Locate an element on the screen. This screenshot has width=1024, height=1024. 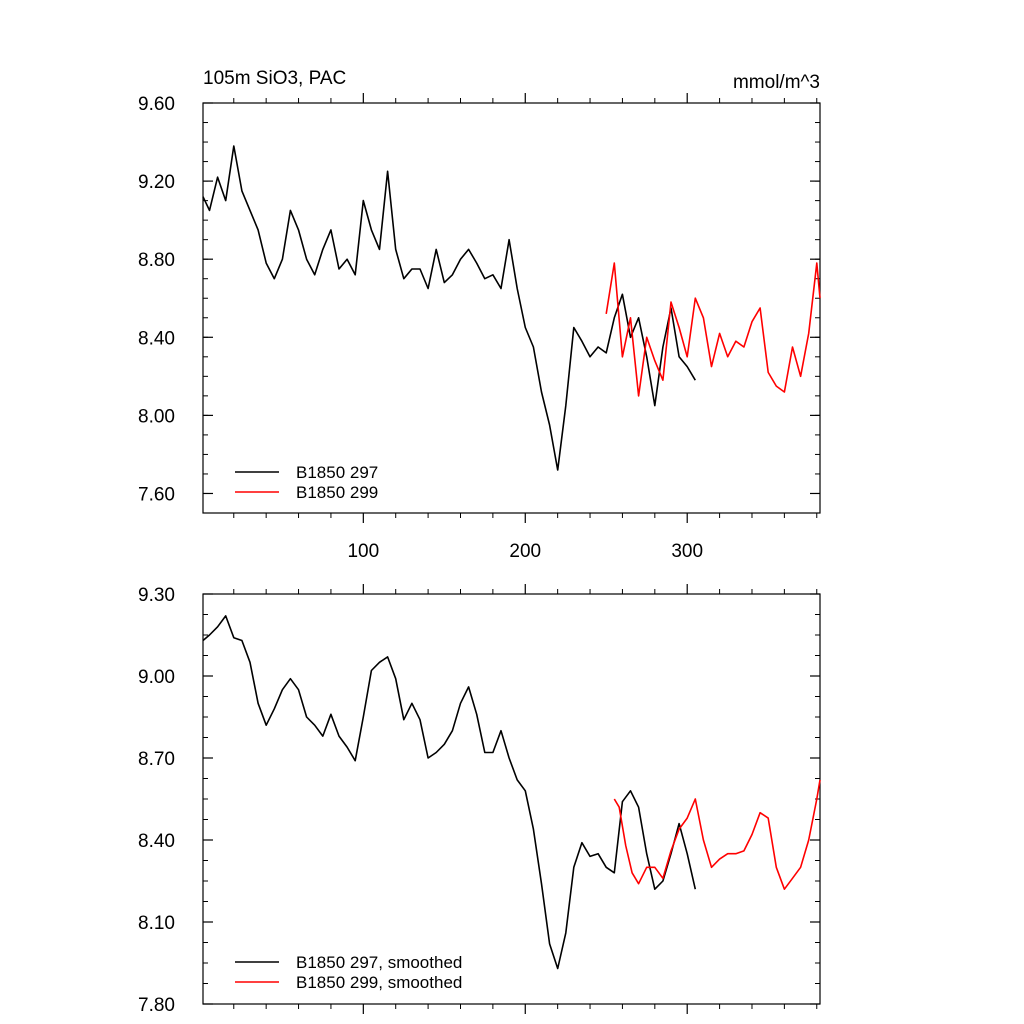
x-tick-label: 100 is located at coordinates (363, 551).